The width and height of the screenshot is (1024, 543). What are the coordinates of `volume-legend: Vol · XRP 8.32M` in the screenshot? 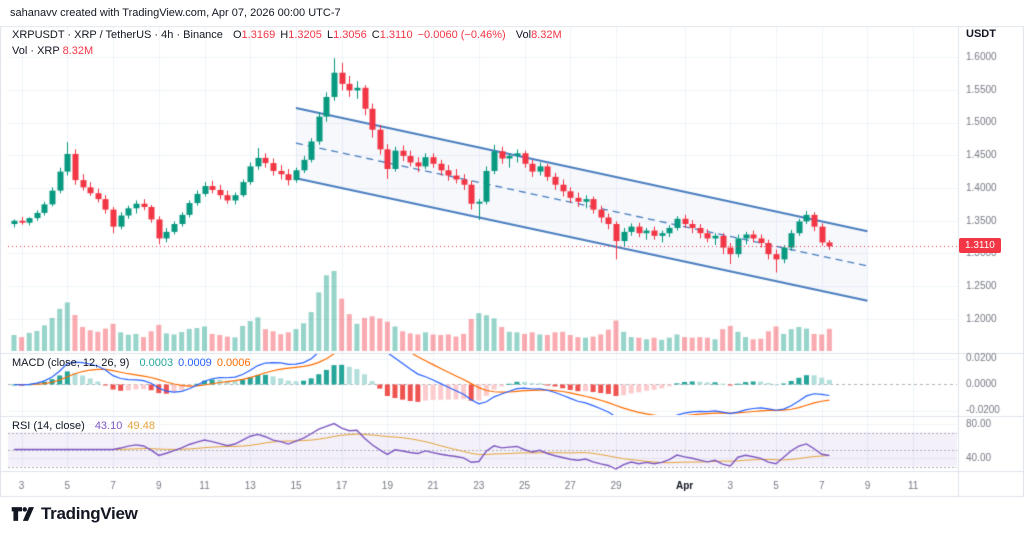 It's located at (53, 51).